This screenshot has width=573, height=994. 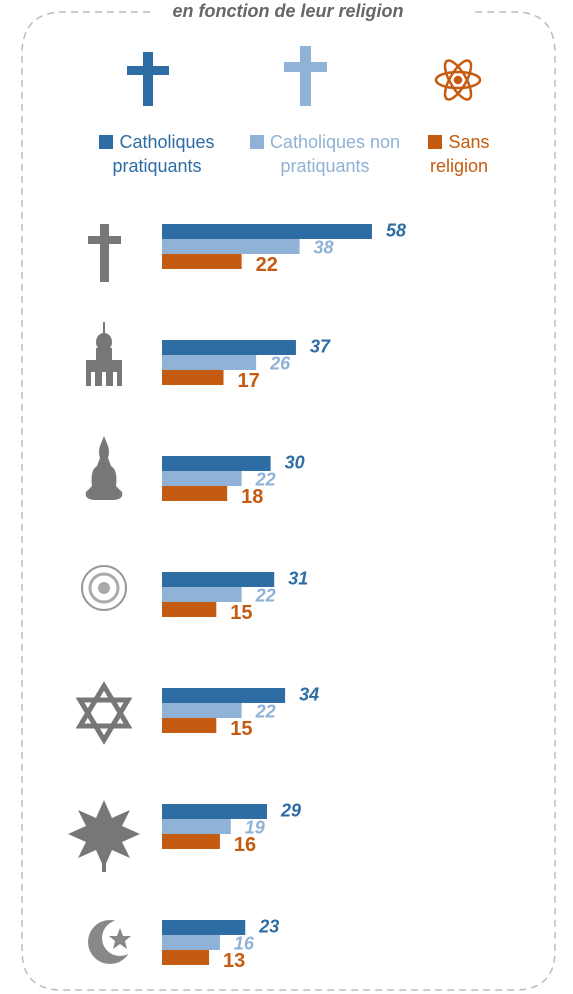 What do you see at coordinates (335, 154) in the screenshot?
I see `legend-label: Catholiques non pratiquants` at bounding box center [335, 154].